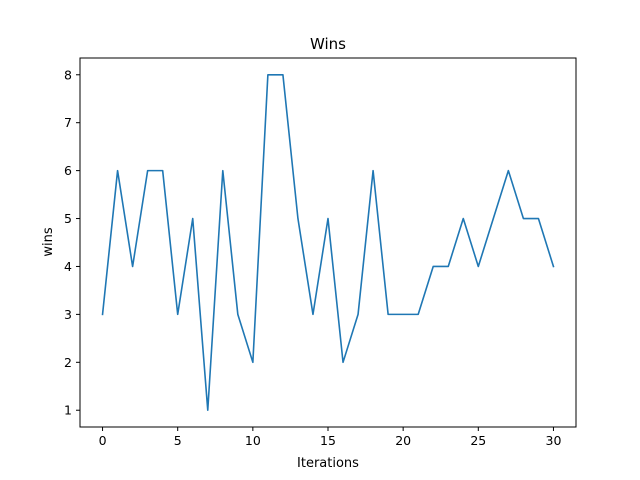 The width and height of the screenshot is (640, 480). Describe the element at coordinates (103, 440) in the screenshot. I see `x-tick-label: 0` at that location.